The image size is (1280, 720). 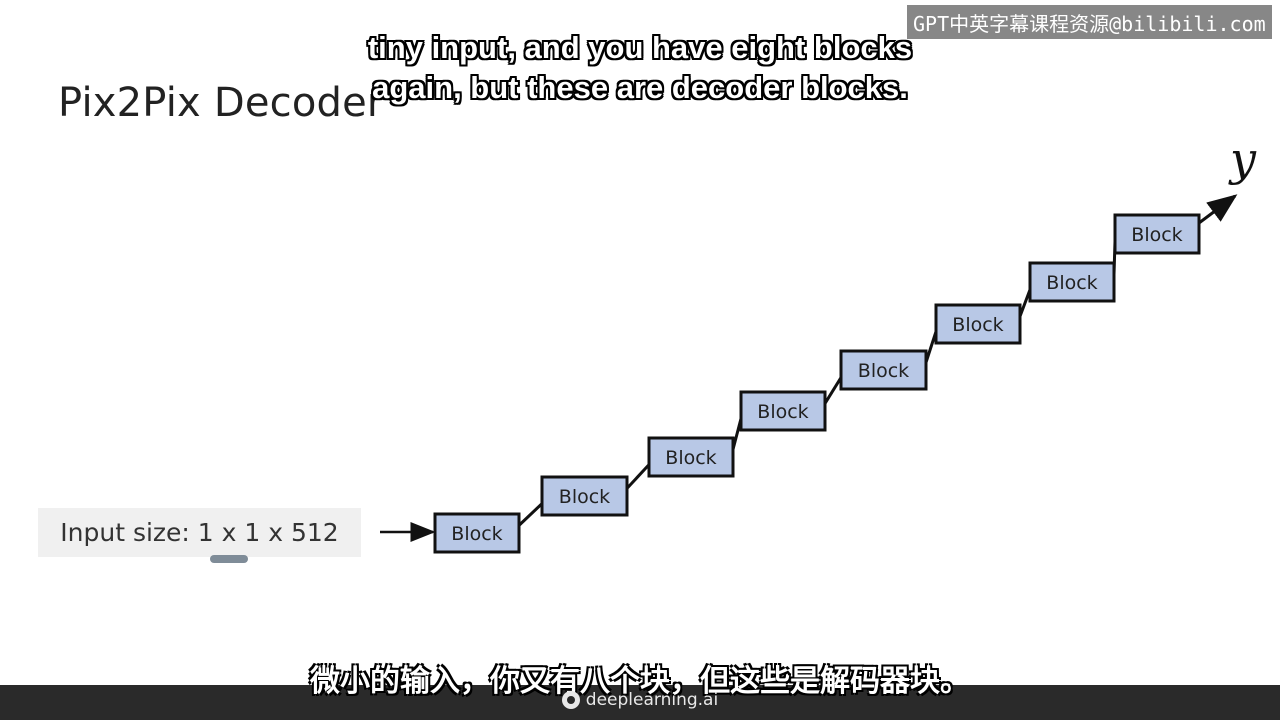 I want to click on pen-annotation-mark, so click(x=229, y=559).